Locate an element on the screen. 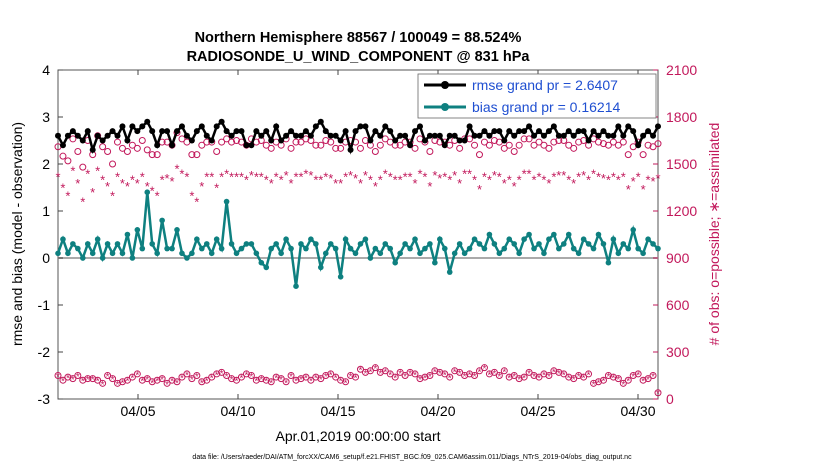  y-tick-label-left: -2 is located at coordinates (44, 352).